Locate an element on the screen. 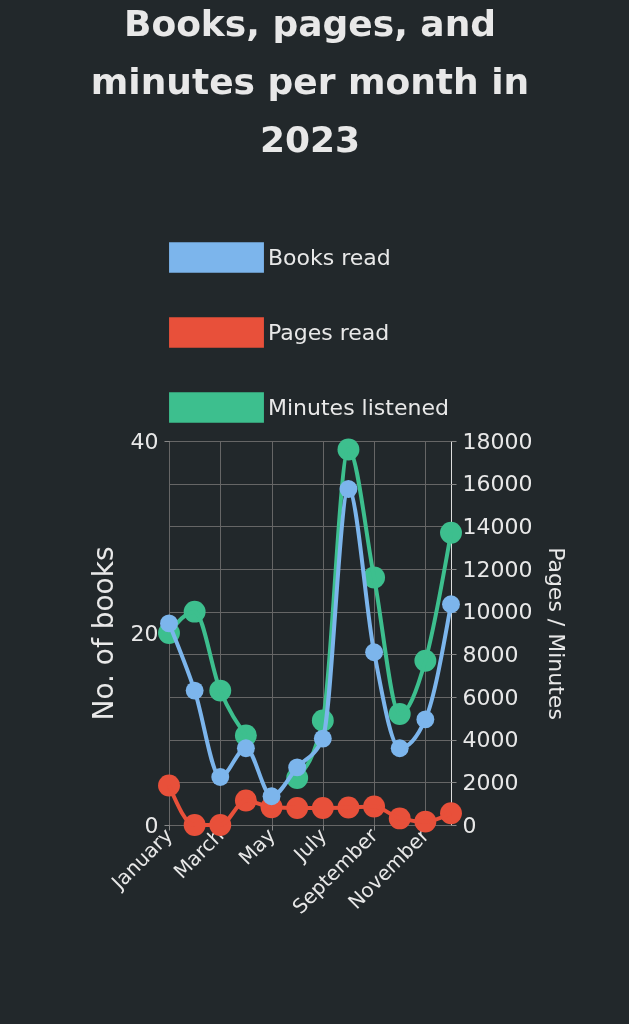  y2-tick-label: 6000 is located at coordinates (490, 697).